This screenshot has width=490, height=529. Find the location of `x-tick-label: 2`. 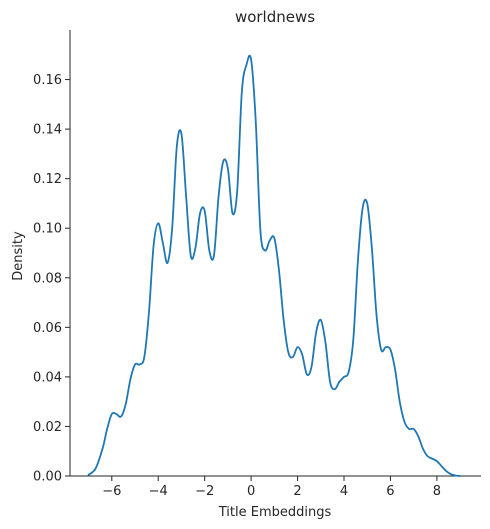

x-tick-label: 2 is located at coordinates (297, 491).